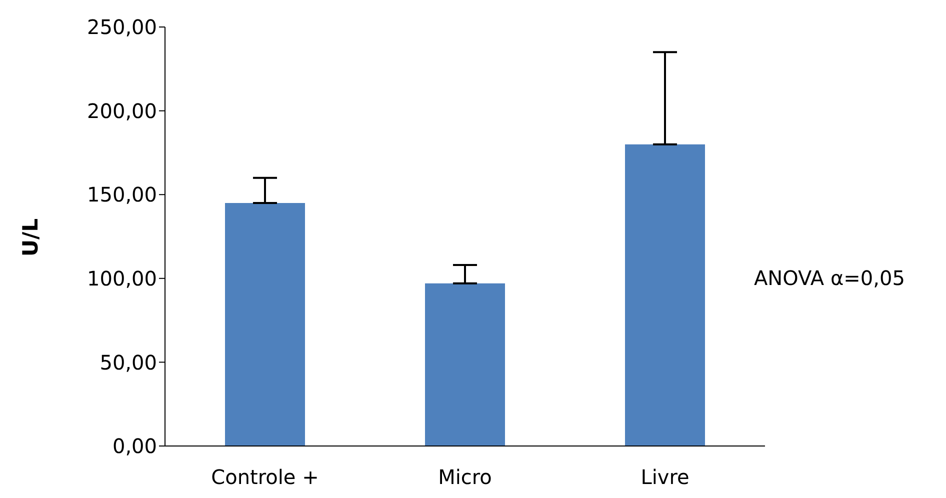  Describe the element at coordinates (265, 477) in the screenshot. I see `x-tick-label: Controle +` at that location.